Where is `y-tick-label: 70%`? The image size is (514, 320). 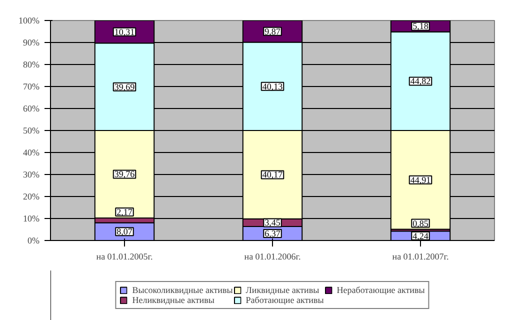 y-tick-label: 70% is located at coordinates (31, 87).